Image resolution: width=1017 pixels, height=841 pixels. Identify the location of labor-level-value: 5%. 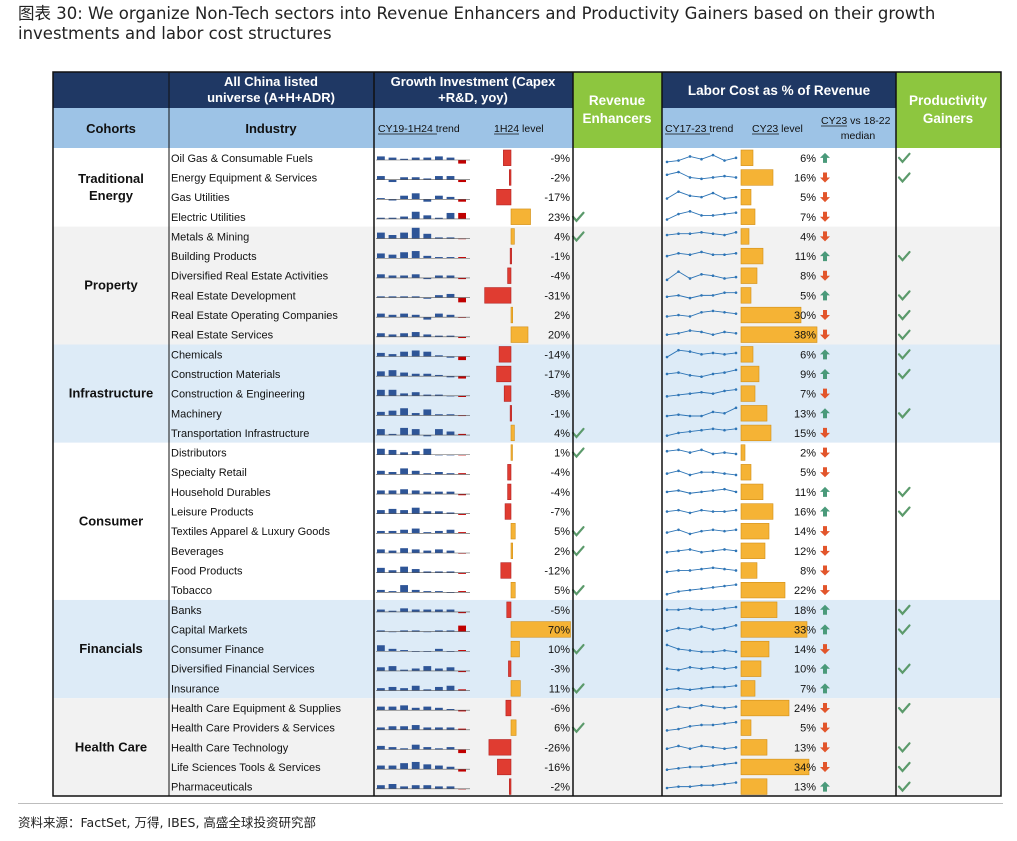
(808, 198).